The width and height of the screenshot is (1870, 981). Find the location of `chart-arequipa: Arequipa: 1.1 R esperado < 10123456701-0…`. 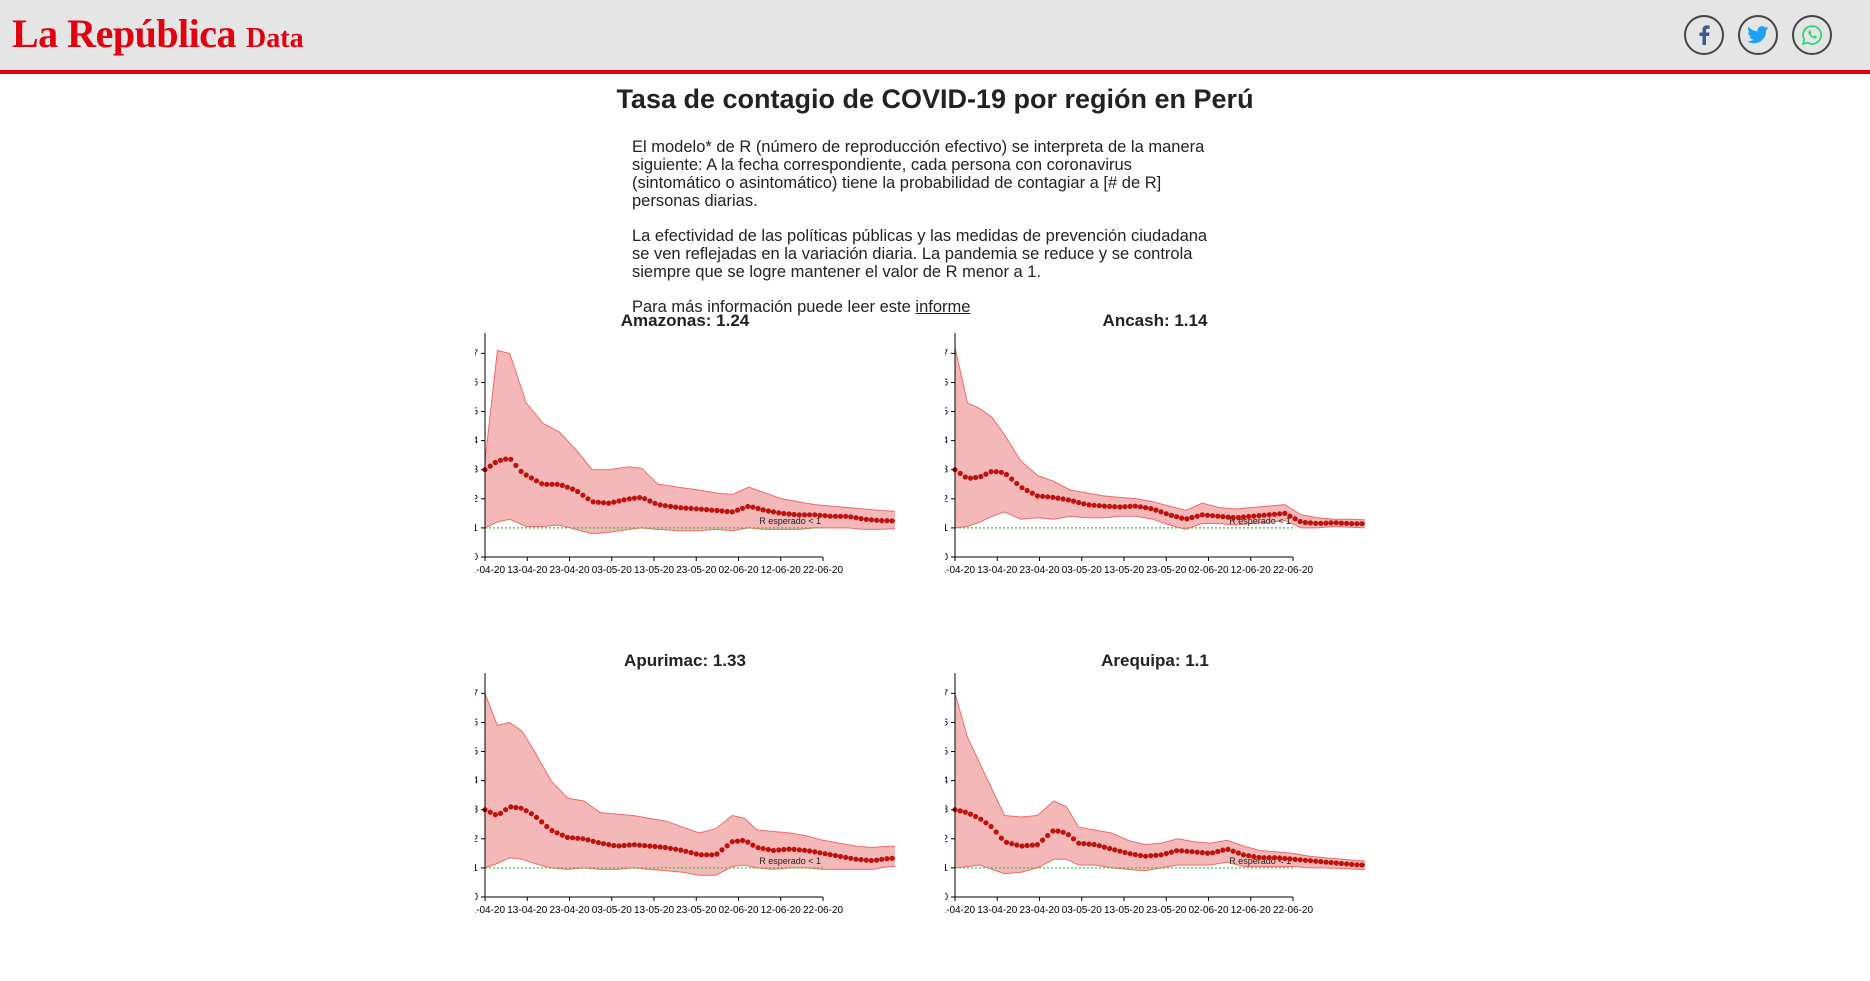

chart-arequipa: Arequipa: 1.1 R esperado < 10123456701-0… is located at coordinates (1155, 816).